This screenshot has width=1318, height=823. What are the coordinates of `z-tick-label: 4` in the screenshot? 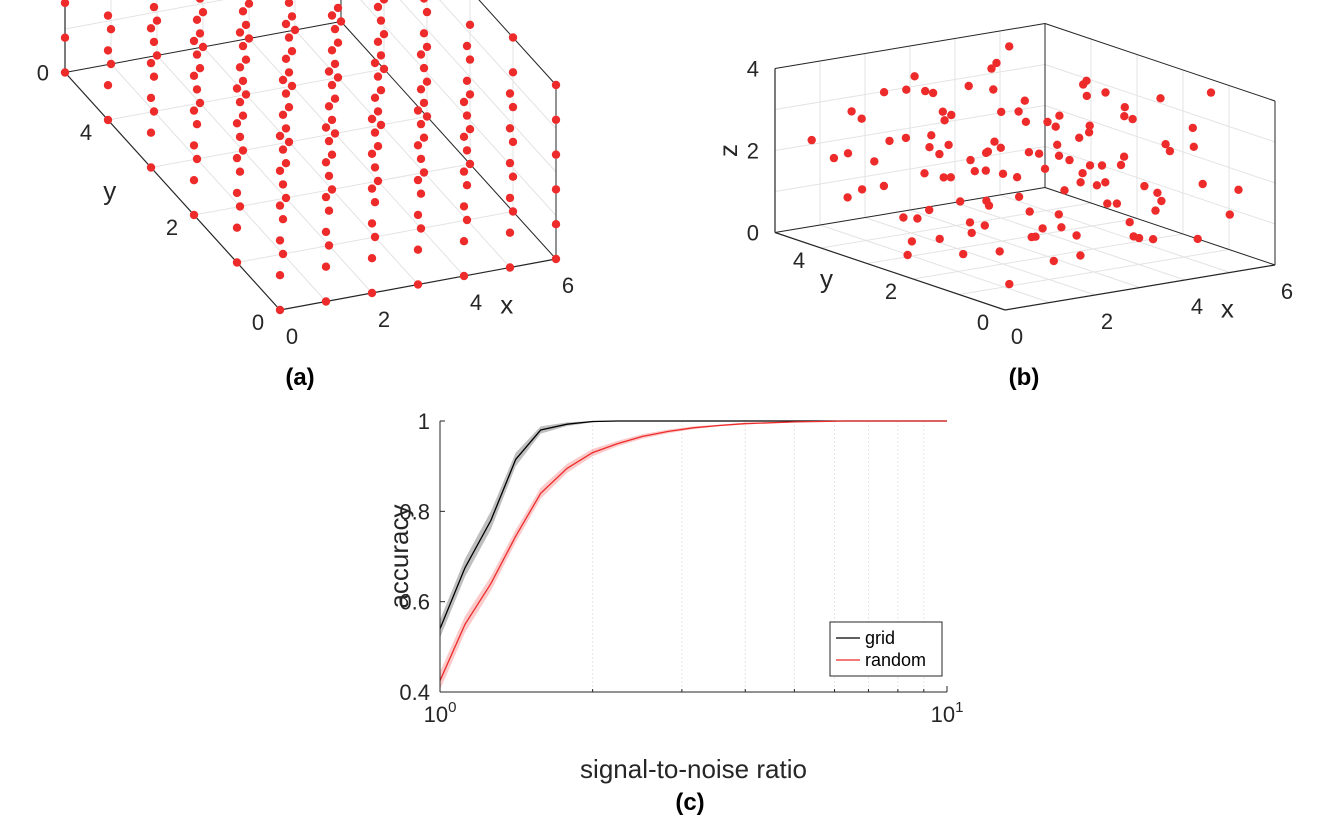 It's located at (753, 69).